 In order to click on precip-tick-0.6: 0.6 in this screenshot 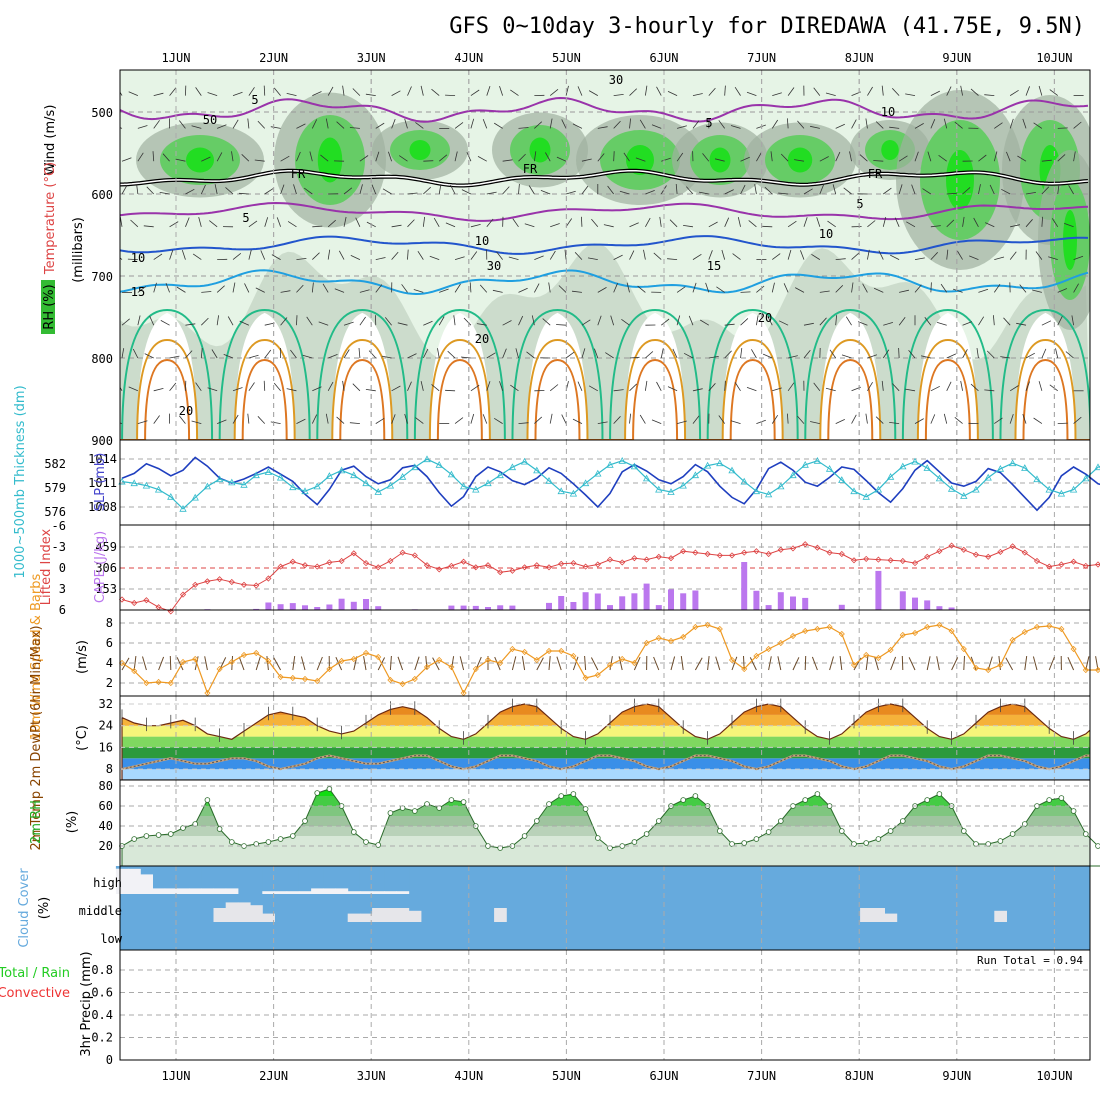, I will do `click(102, 993)`.